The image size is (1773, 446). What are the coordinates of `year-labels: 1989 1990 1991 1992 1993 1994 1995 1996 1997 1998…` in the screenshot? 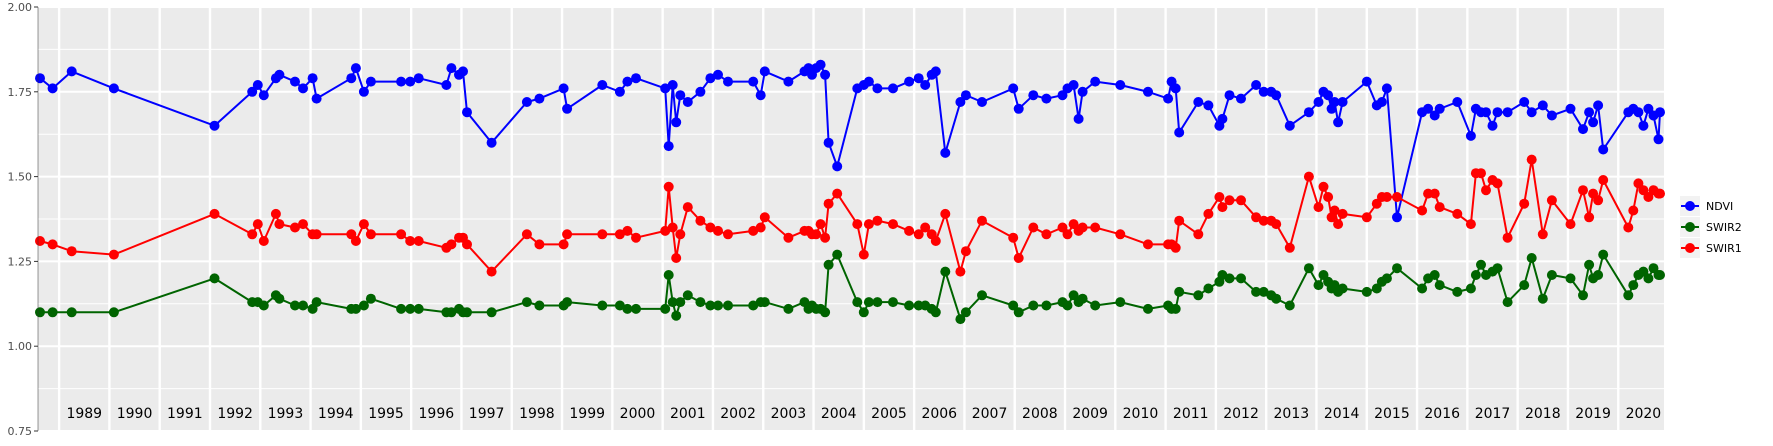 It's located at (863, 414).